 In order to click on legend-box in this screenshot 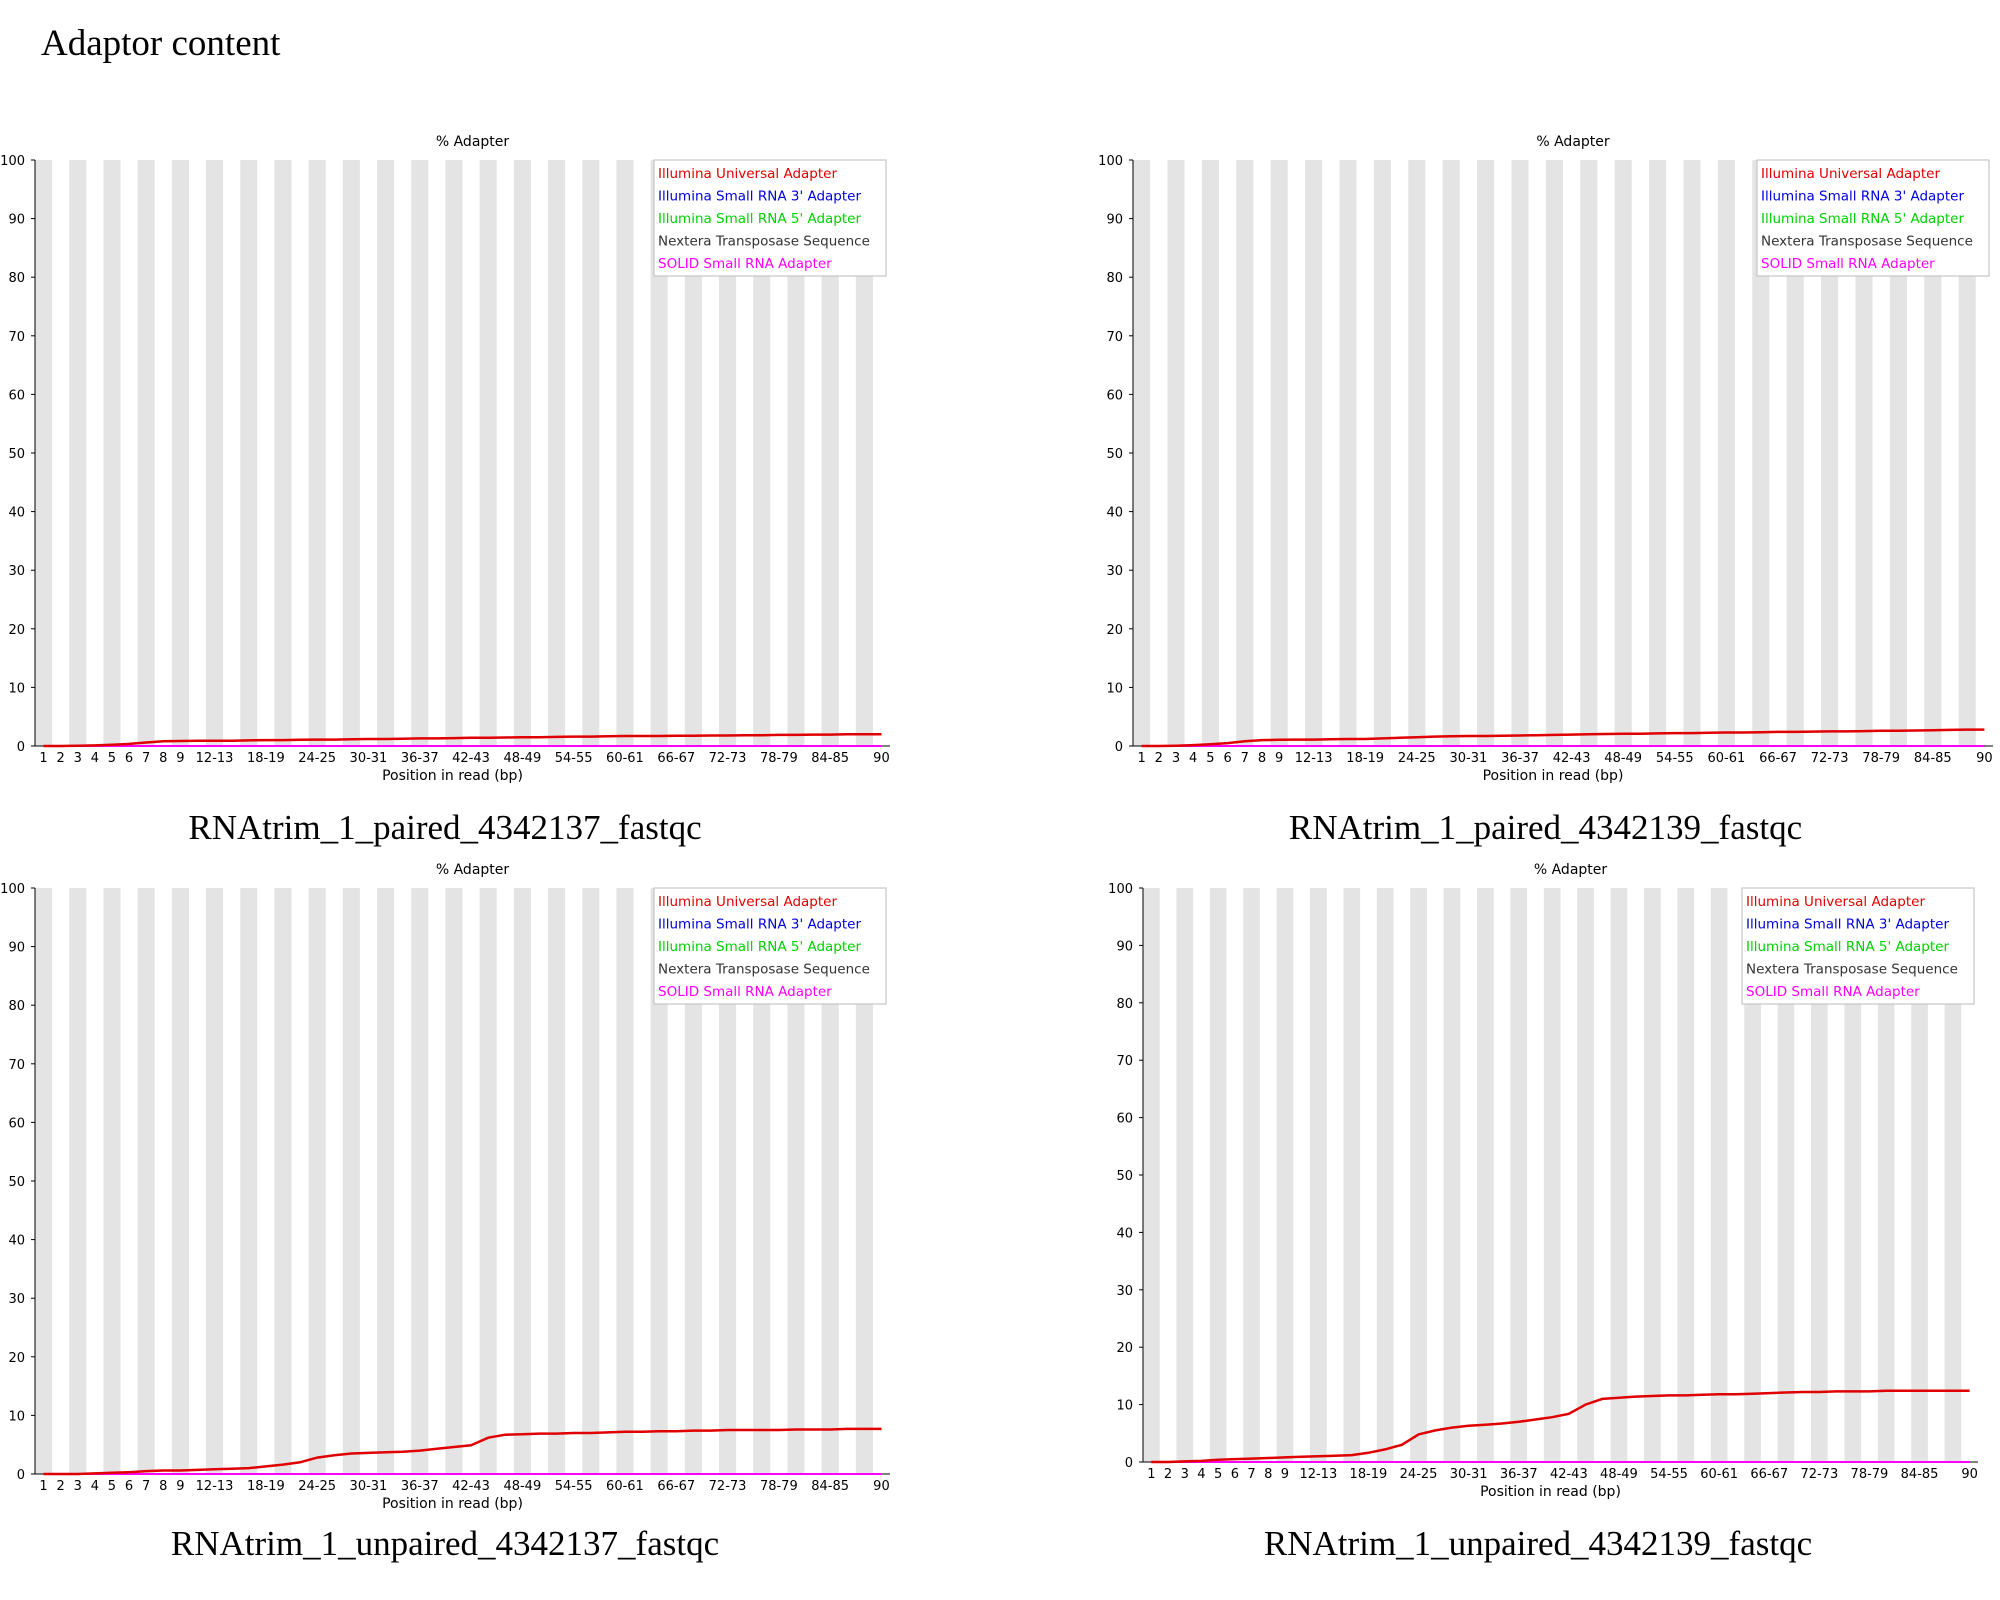, I will do `click(770, 218)`.